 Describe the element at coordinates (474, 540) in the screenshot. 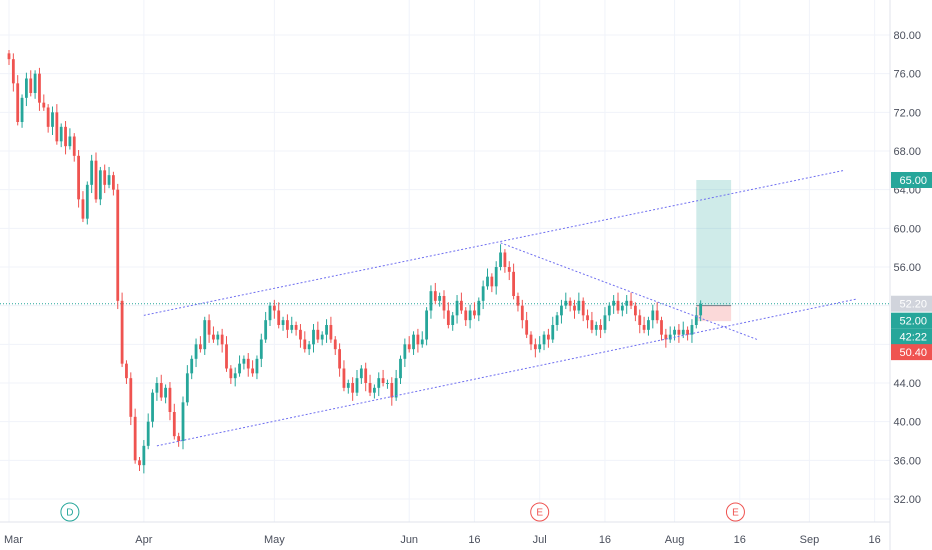

I see `time-tick-label: 16` at that location.